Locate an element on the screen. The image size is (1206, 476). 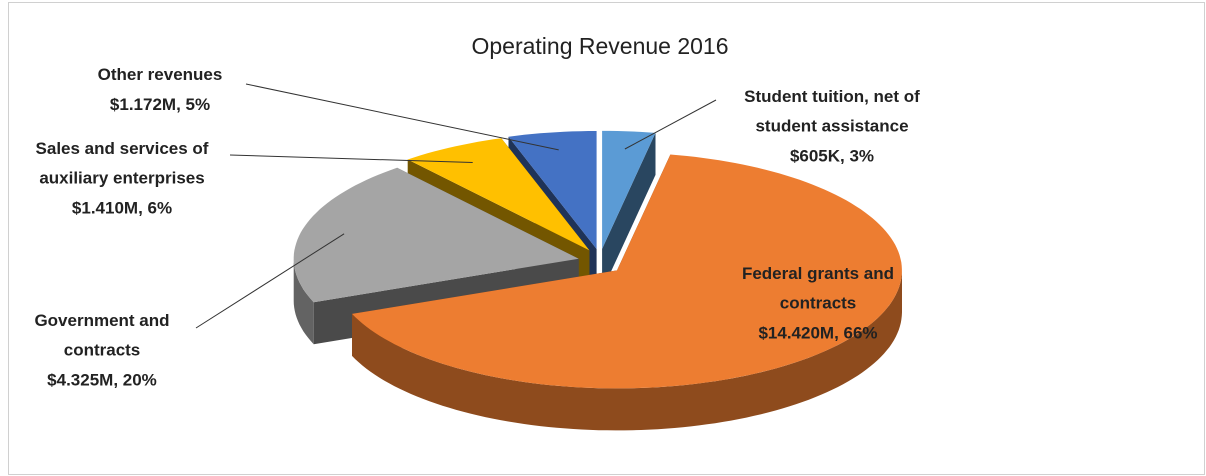
value-label: $14.420M, 66% is located at coordinates (817, 332).